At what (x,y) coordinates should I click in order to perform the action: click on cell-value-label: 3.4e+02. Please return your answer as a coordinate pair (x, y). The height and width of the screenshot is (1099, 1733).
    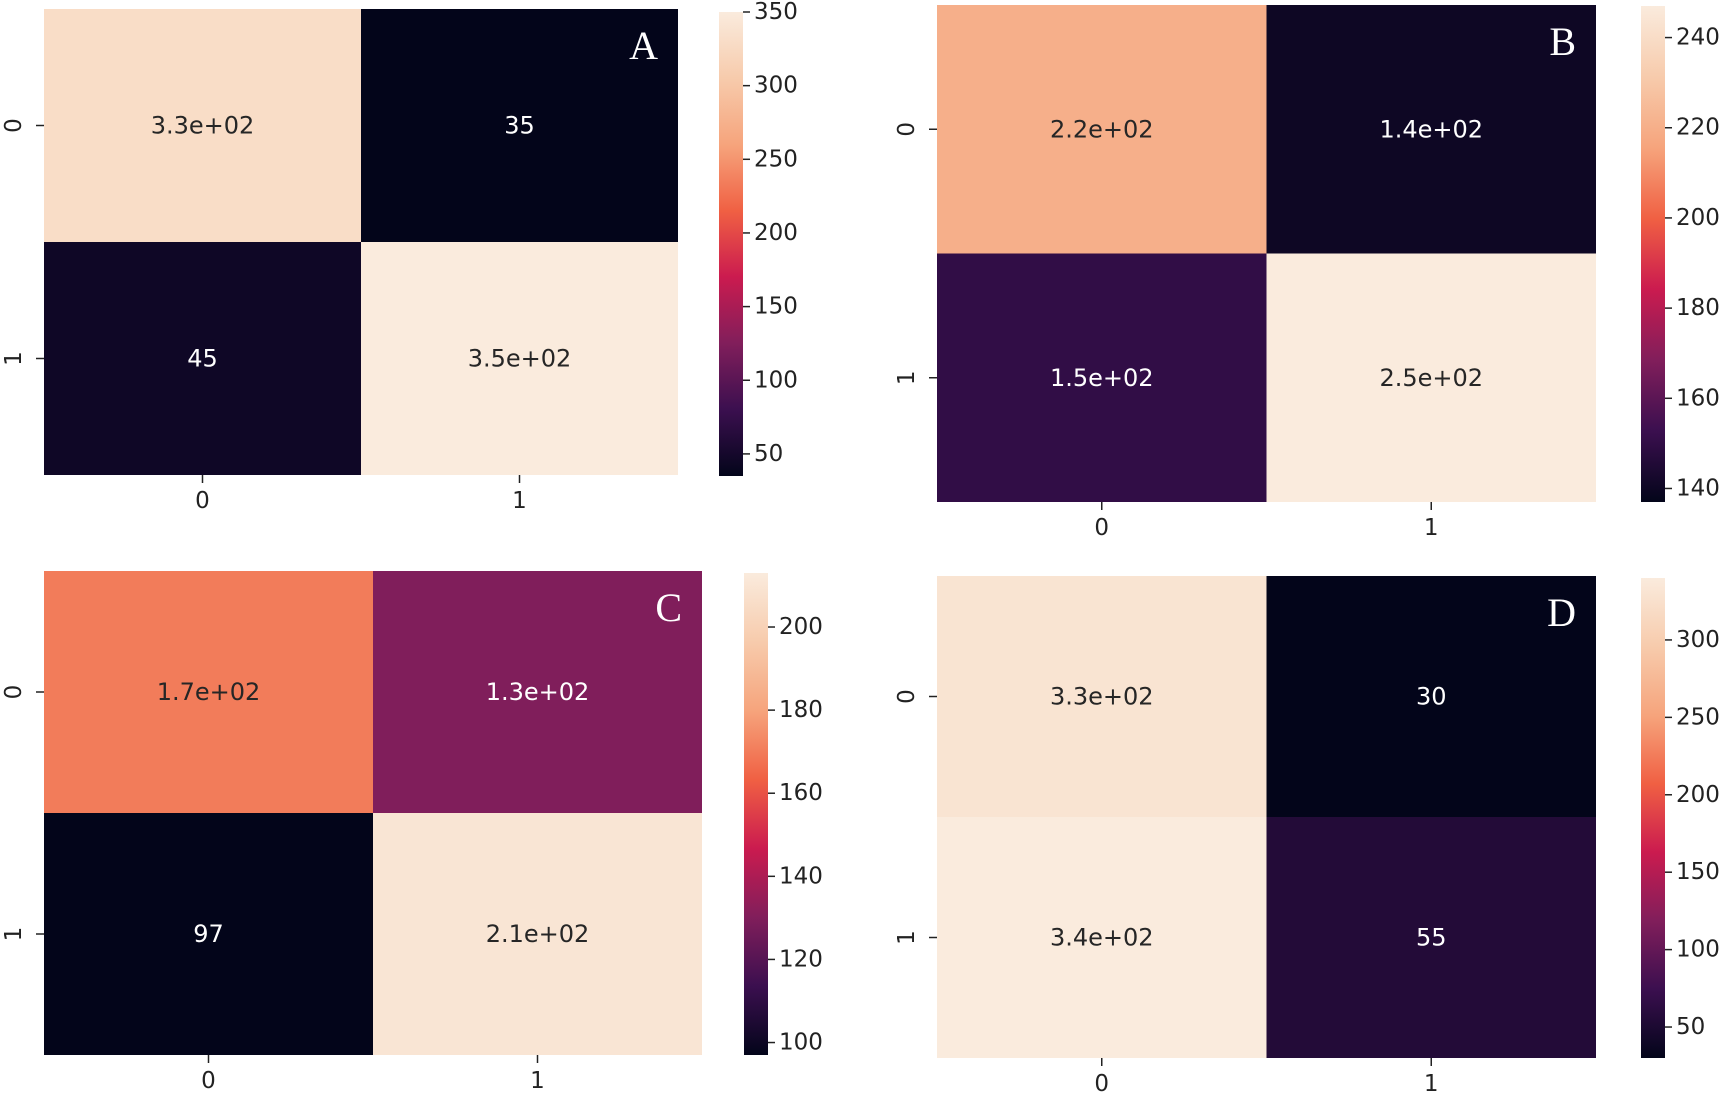
    Looking at the image, I should click on (1102, 938).